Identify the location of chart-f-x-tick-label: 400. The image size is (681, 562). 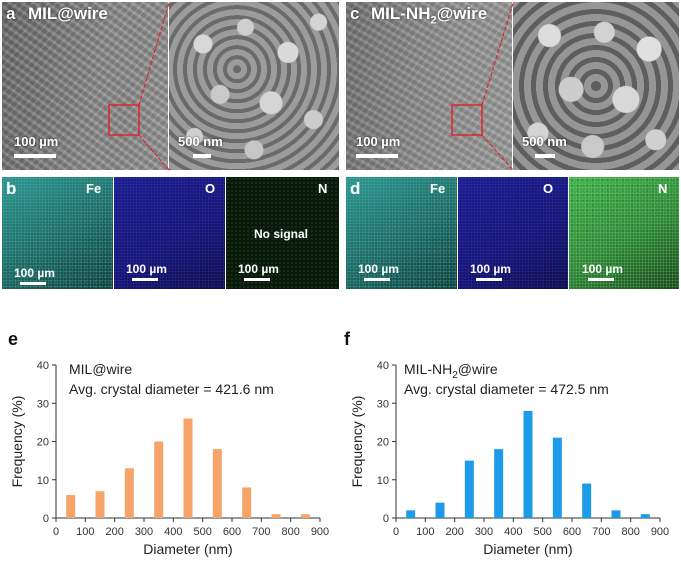
(513, 532).